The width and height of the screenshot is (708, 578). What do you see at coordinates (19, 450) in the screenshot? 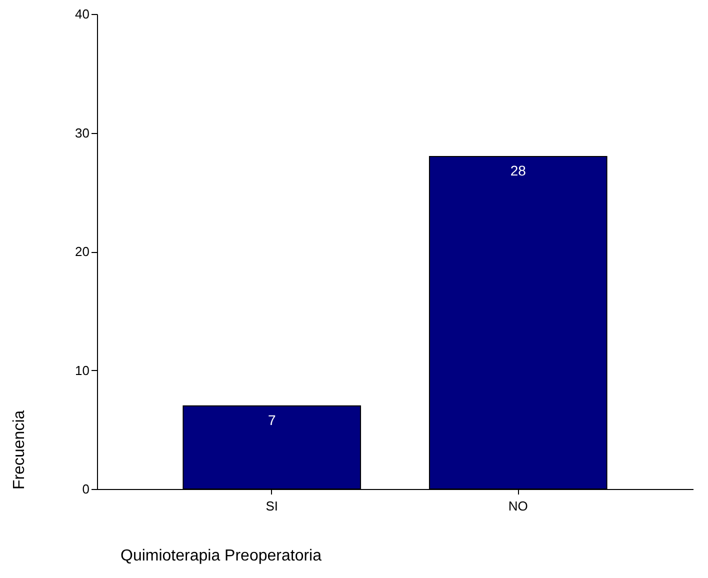
I see `y-axis-title: Frecuencia` at bounding box center [19, 450].